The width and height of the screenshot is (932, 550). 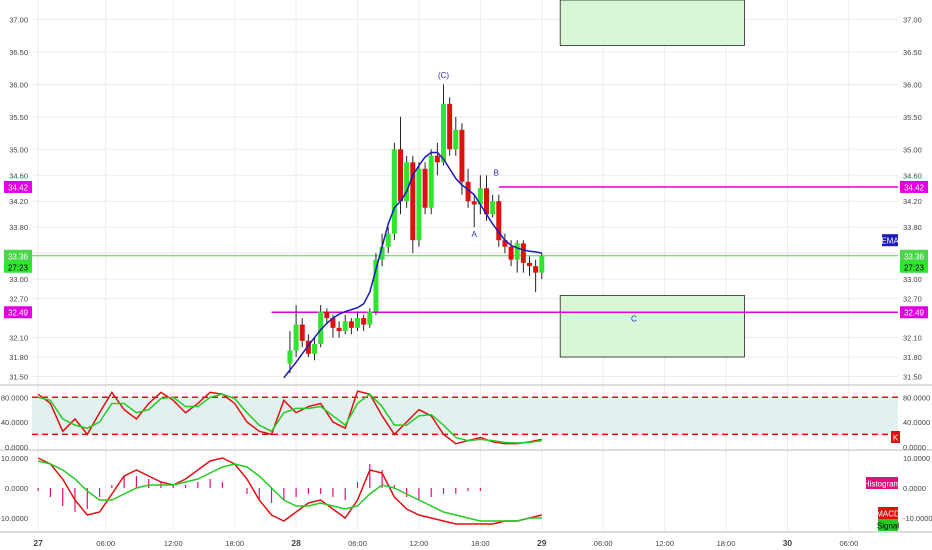 I want to click on x-tick-label: 28, so click(x=296, y=543).